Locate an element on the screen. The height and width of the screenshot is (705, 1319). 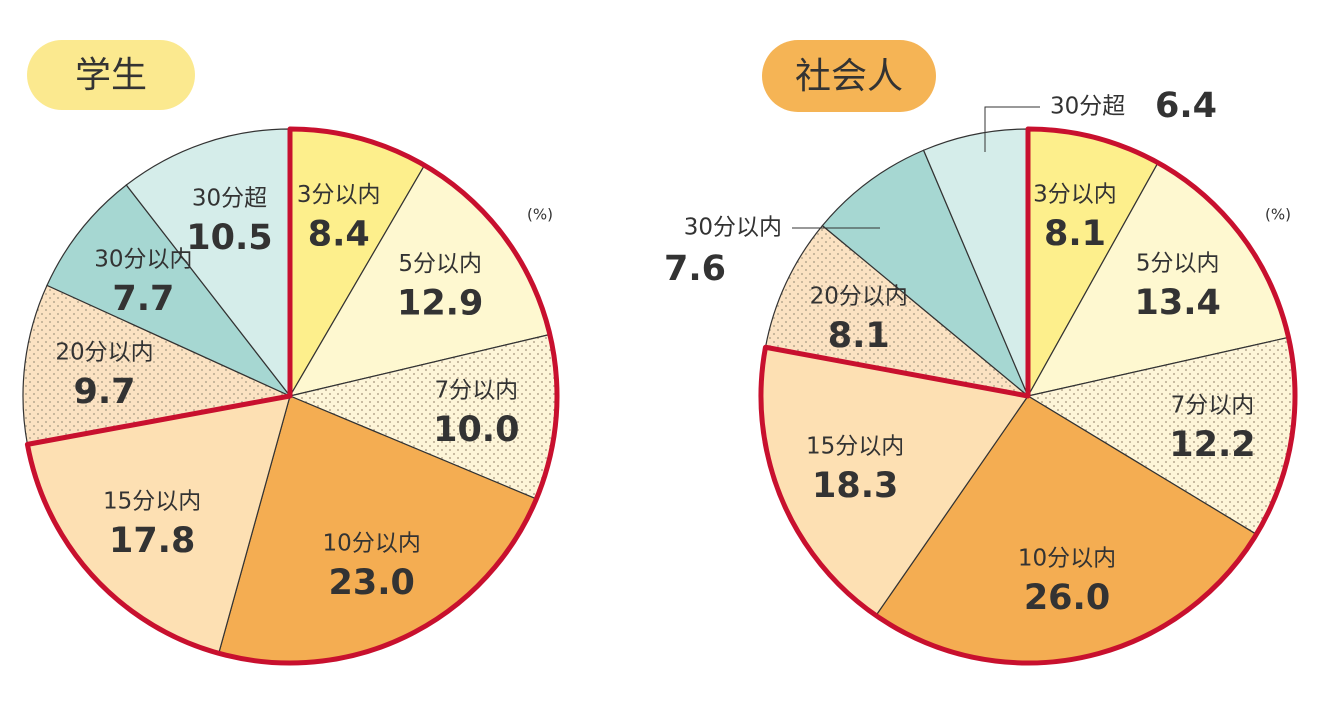
value-label: 23.0 is located at coordinates (372, 583).